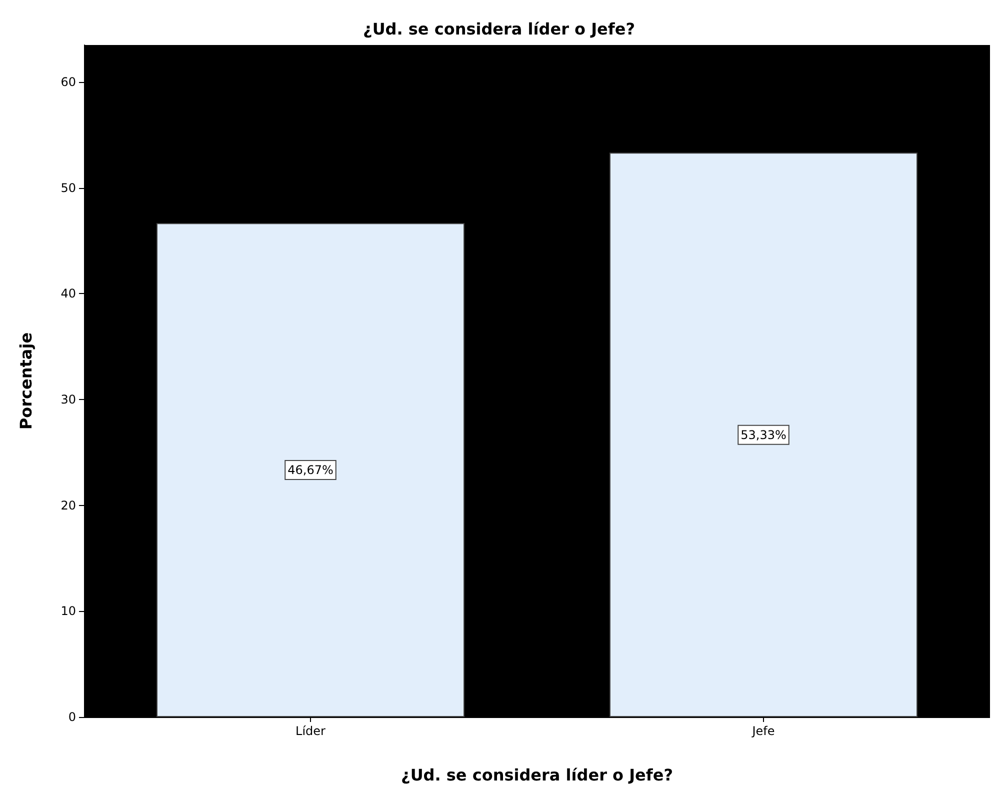  Describe the element at coordinates (311, 731) in the screenshot. I see `x-tick-label: Líder` at that location.